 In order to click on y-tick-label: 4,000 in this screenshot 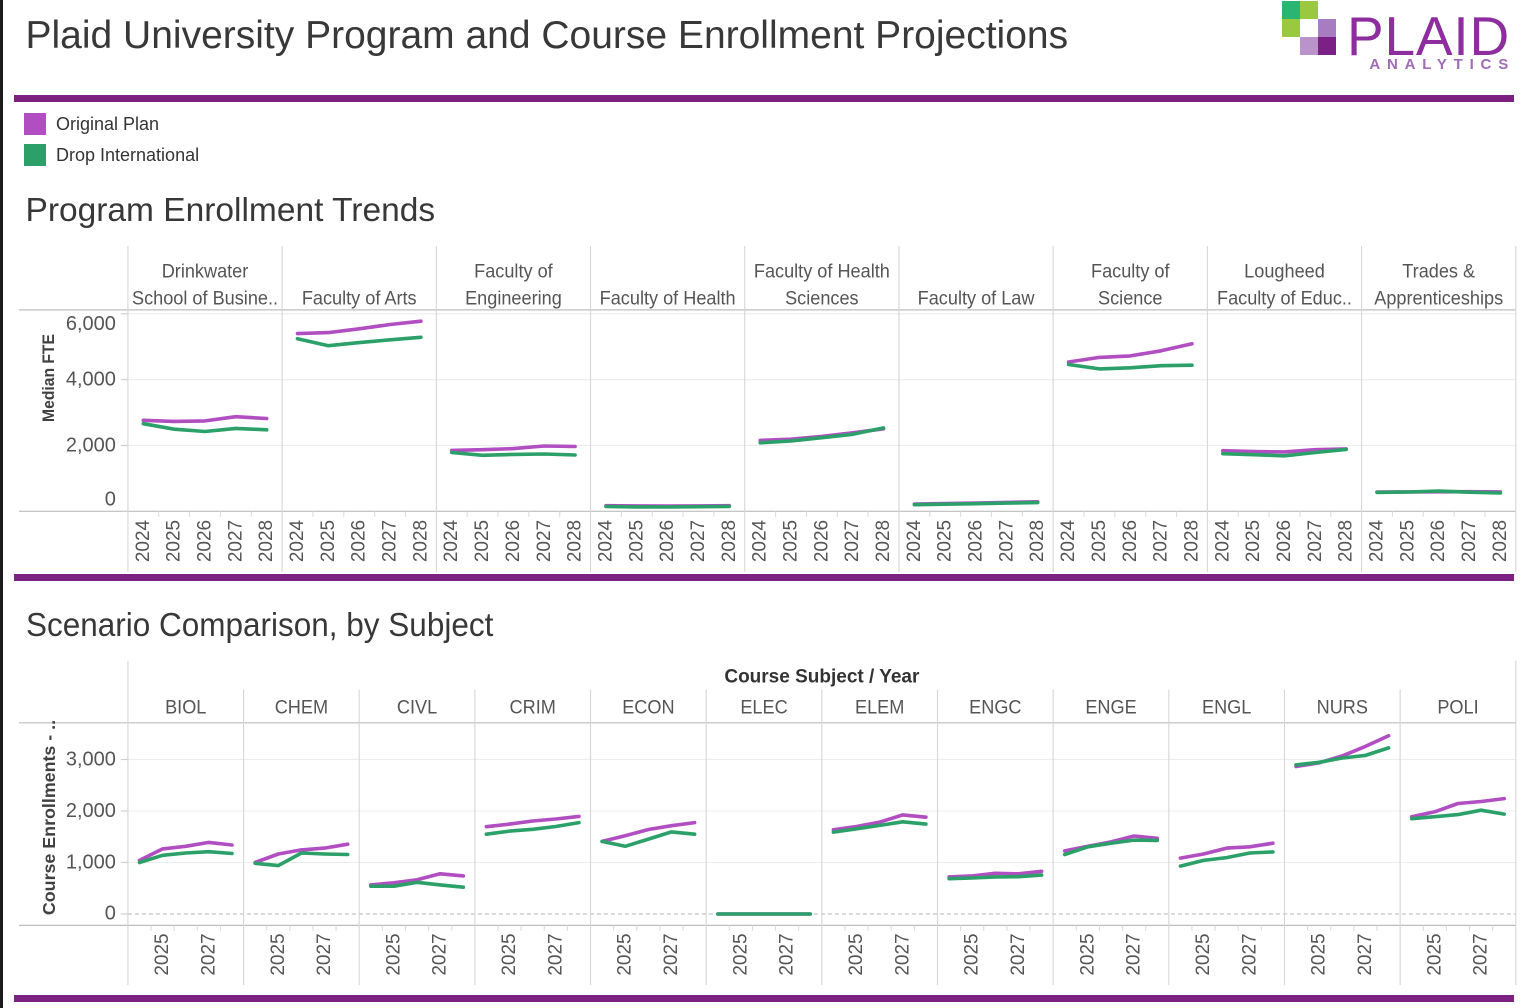, I will do `click(91, 380)`.